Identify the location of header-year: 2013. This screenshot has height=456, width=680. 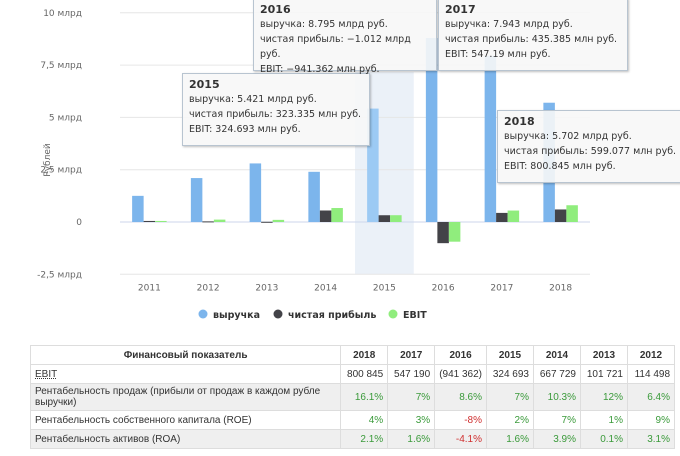
(604, 355).